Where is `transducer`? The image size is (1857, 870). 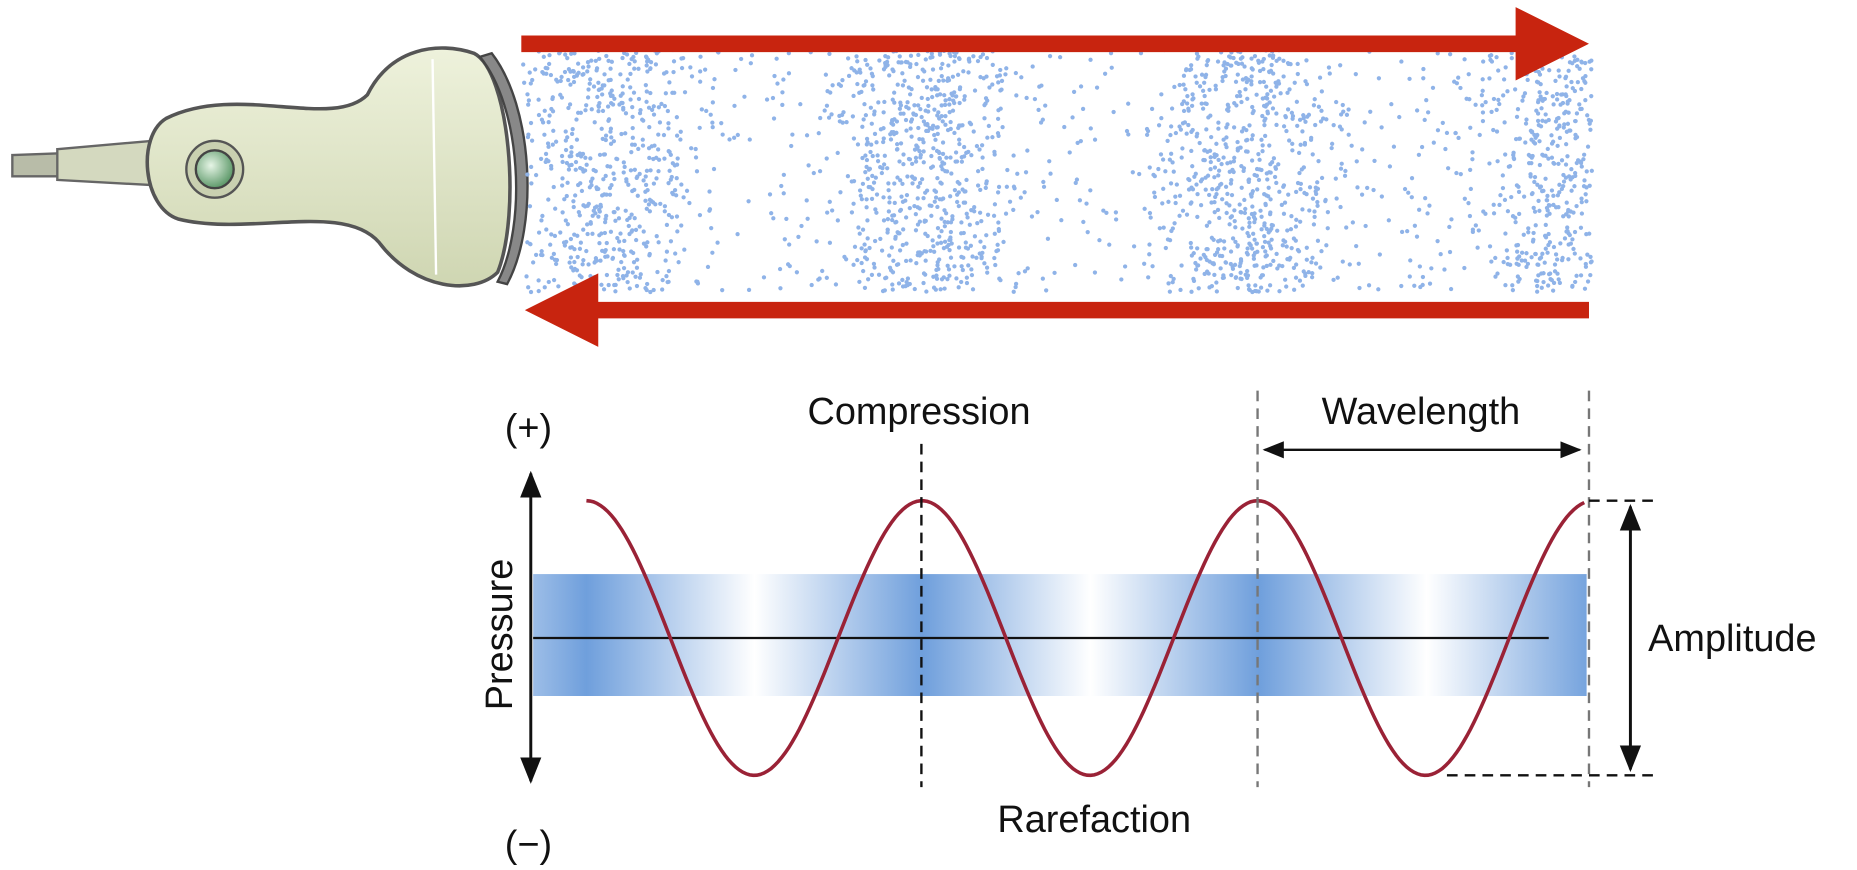 transducer is located at coordinates (270, 167).